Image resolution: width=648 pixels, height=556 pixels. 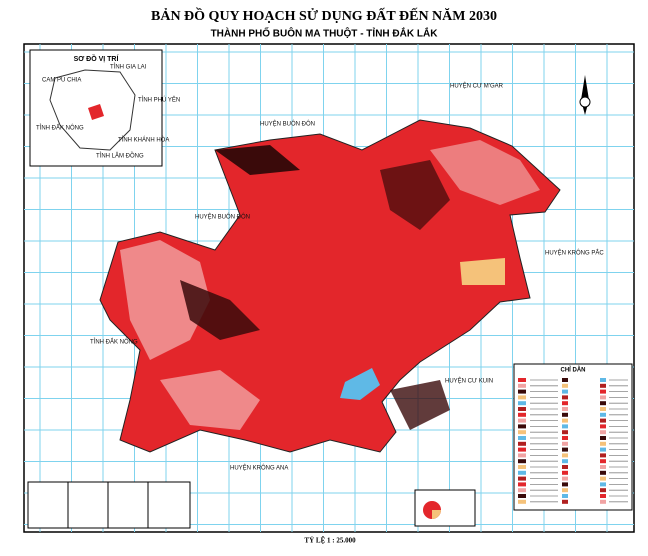 What do you see at coordinates (477, 86) in the screenshot?
I see `region-label: HUYỆN CƯ M'GAR` at bounding box center [477, 86].